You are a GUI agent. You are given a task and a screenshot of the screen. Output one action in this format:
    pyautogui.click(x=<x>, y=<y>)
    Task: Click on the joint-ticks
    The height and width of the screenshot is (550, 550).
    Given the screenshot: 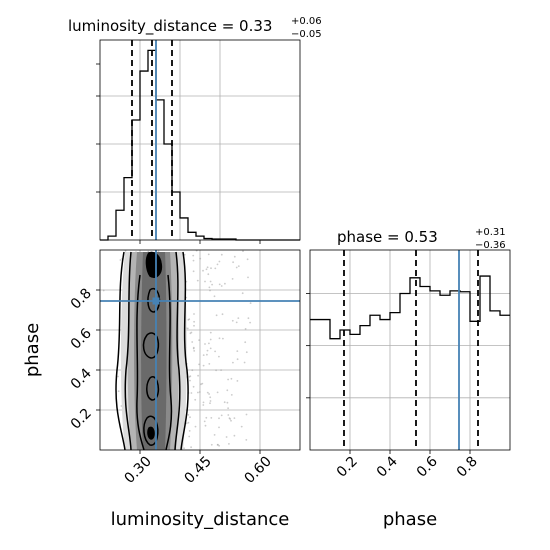 What is the action you would take?
    pyautogui.click(x=178, y=371)
    